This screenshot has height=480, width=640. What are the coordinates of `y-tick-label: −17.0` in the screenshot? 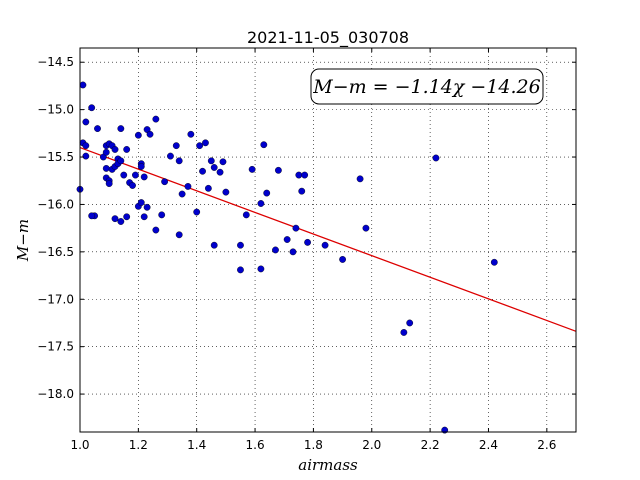 It's located at (55, 299).